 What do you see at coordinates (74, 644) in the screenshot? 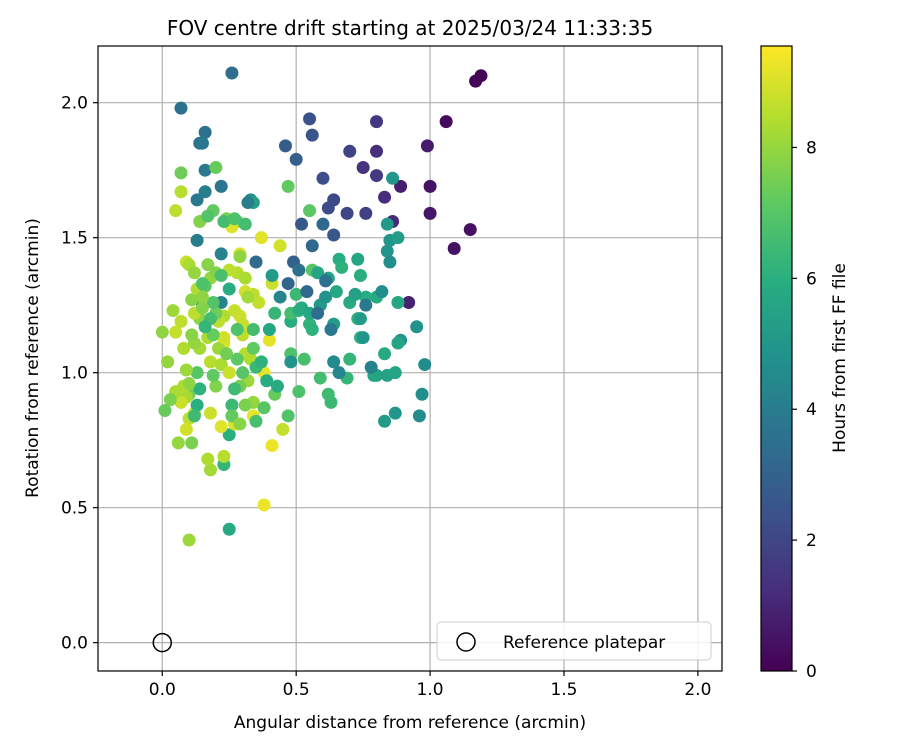
I see `y-tick-label: 0.0` at bounding box center [74, 644].